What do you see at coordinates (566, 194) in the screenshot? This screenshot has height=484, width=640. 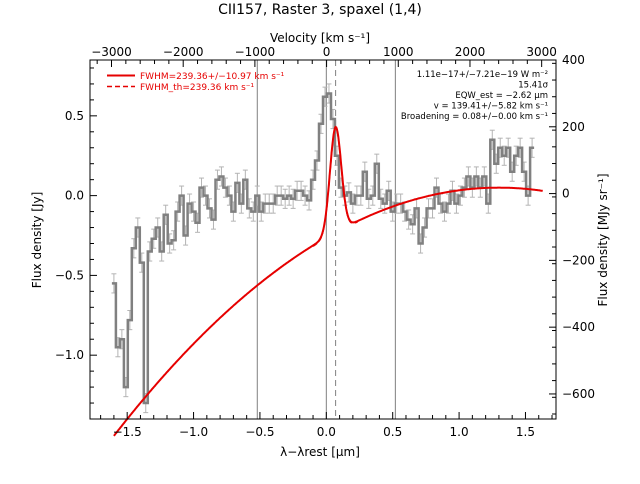 I see `y2-tick-label: 0` at bounding box center [566, 194].